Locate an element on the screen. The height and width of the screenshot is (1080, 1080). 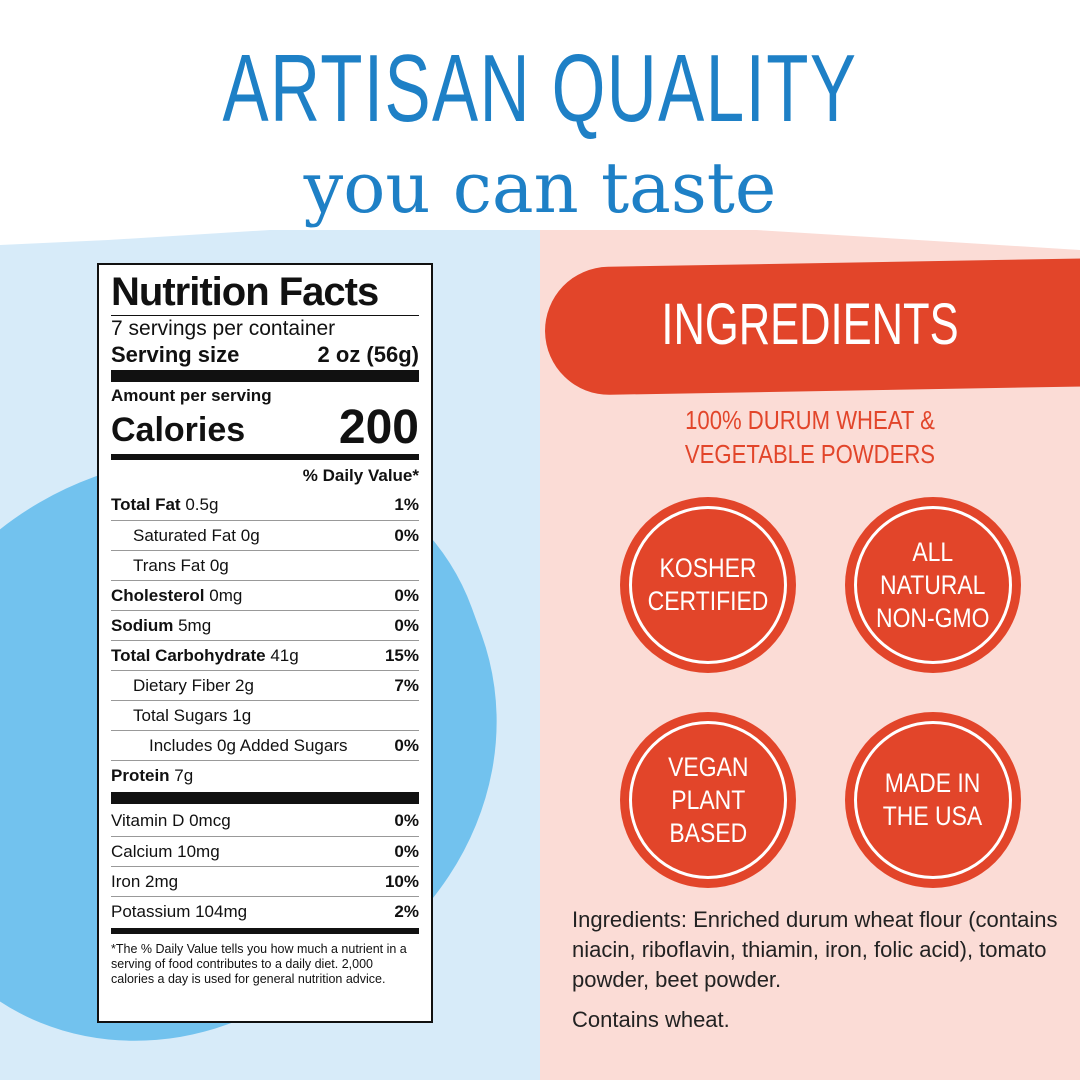
nutrient-row: Total Carbohydrate 41g 15% is located at coordinates (265, 655).